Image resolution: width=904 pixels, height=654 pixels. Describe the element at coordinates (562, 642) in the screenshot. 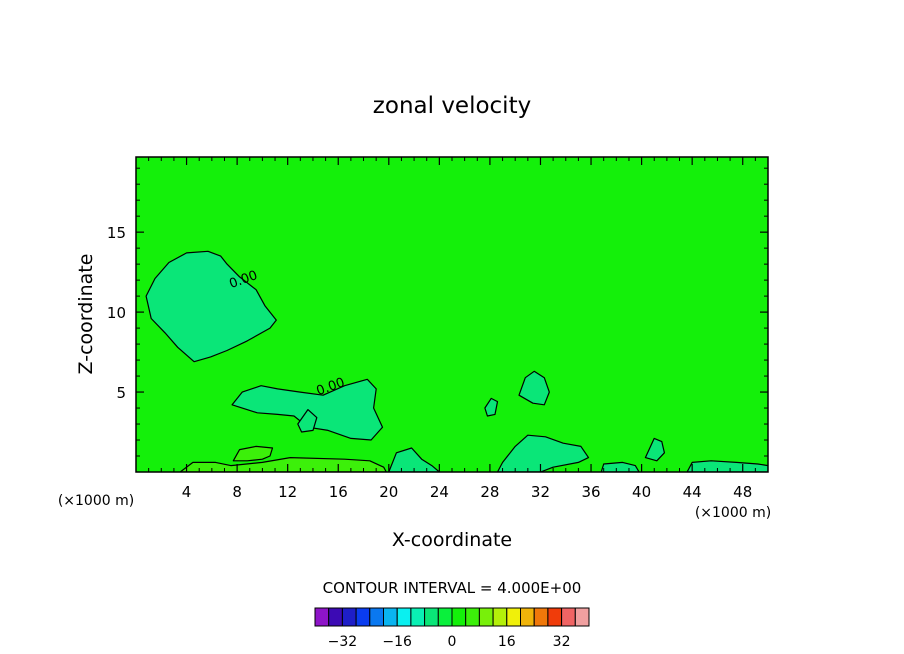

I see `colorbar-tick-label: 32` at that location.